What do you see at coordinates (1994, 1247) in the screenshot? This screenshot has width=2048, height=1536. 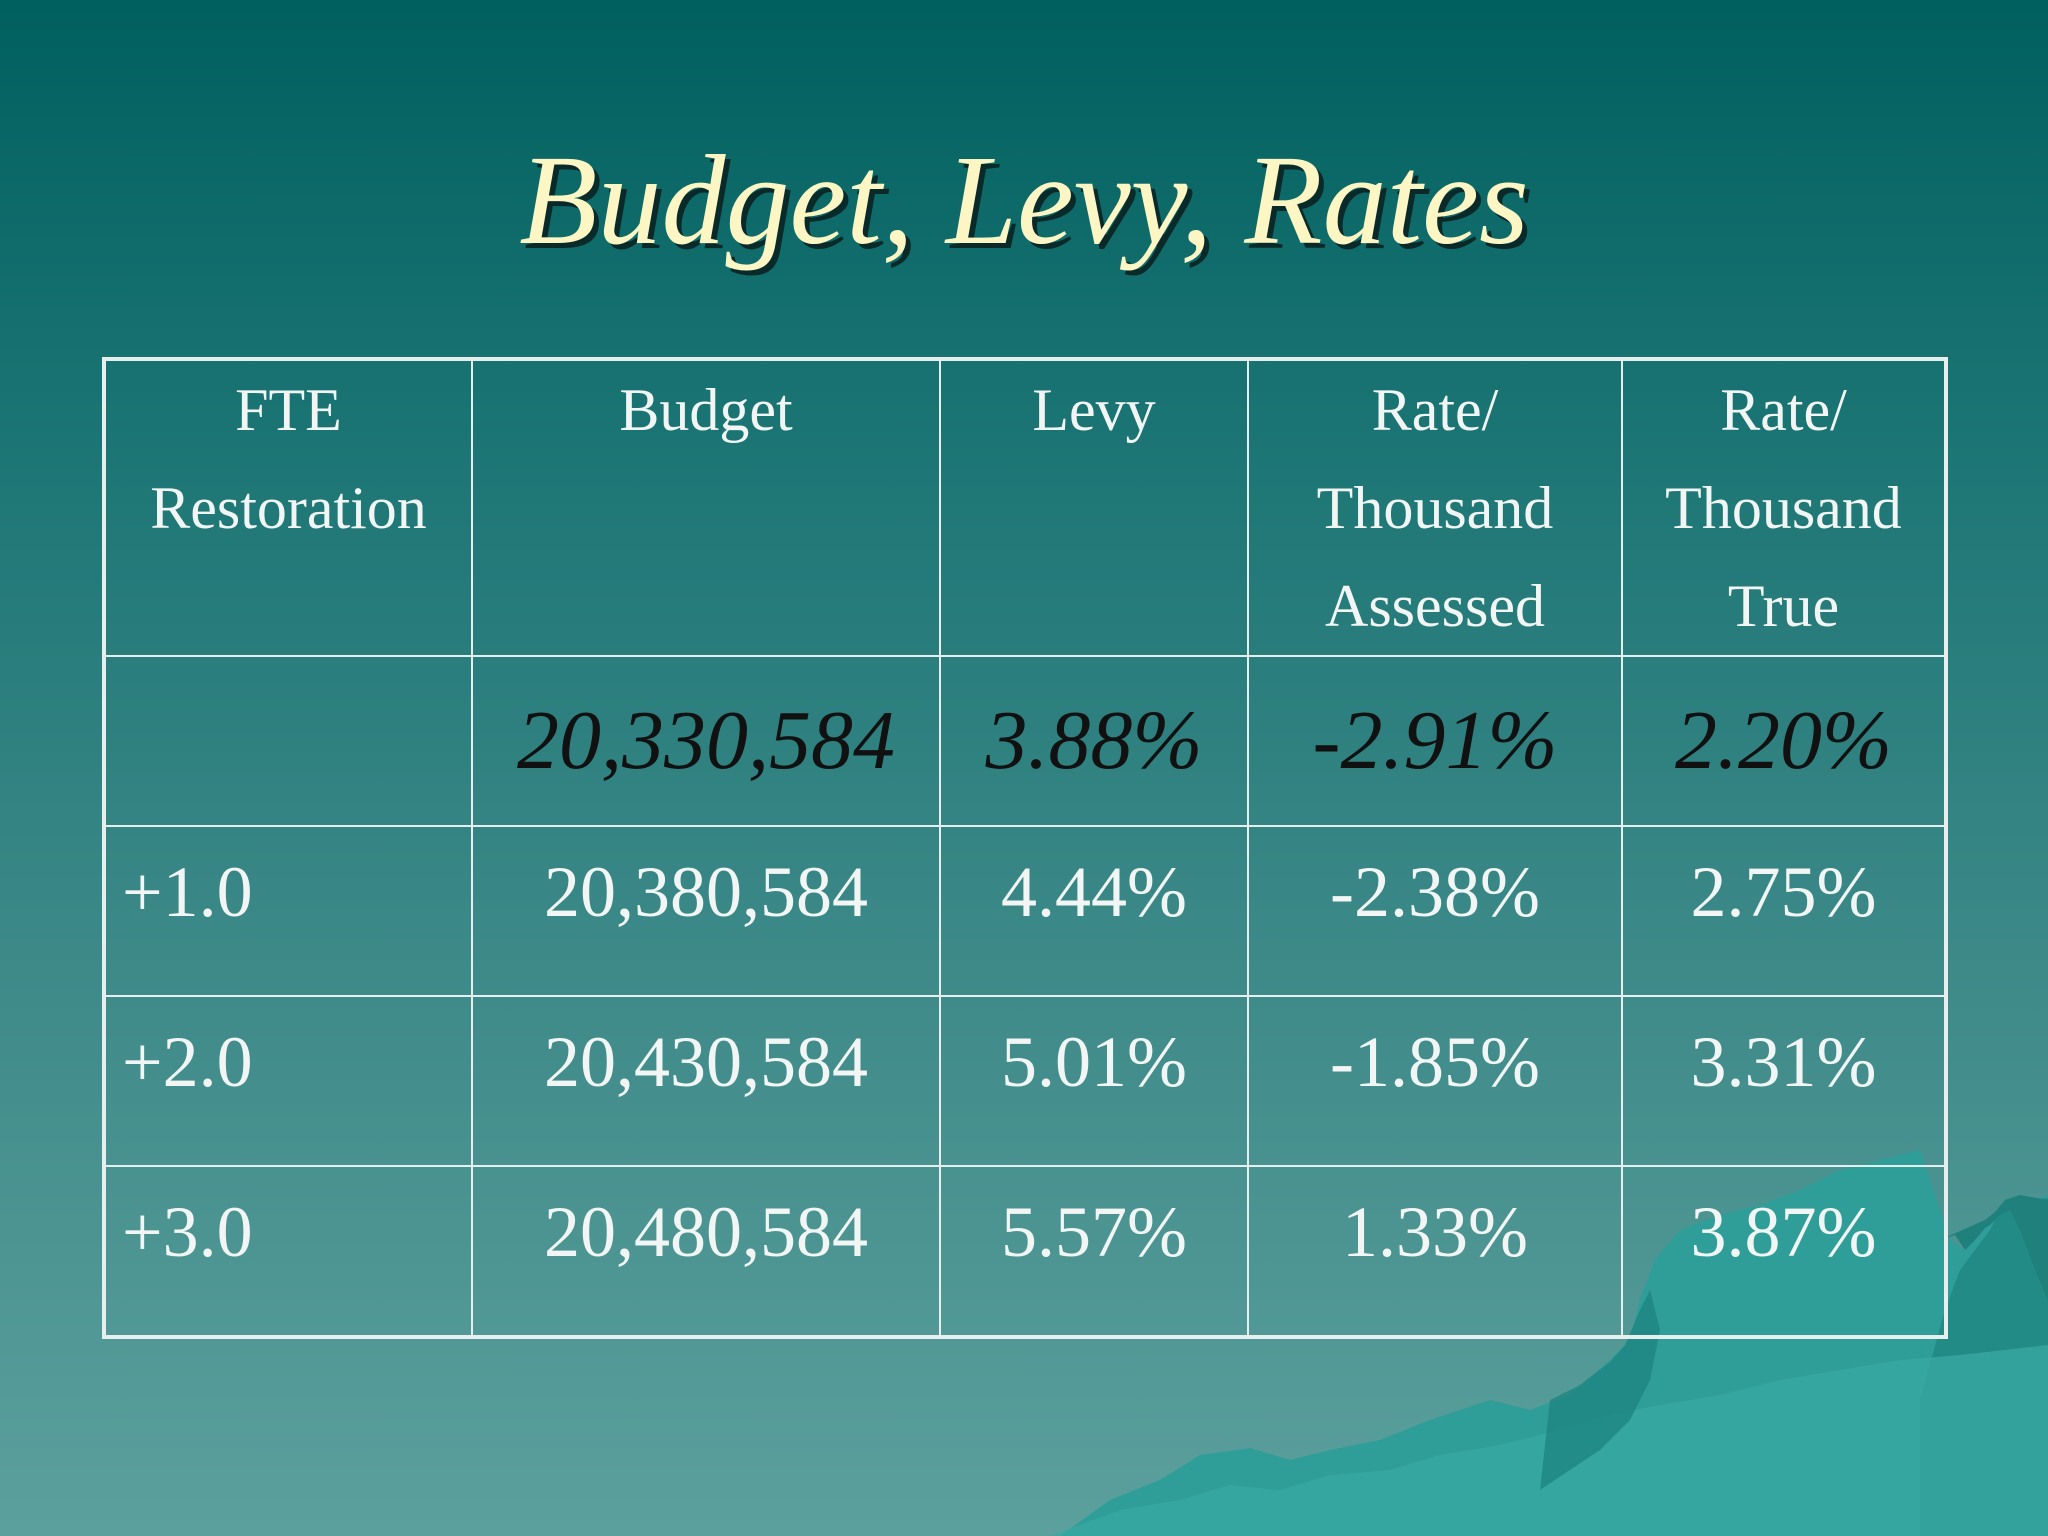 I see `mountain-far-peak` at bounding box center [1994, 1247].